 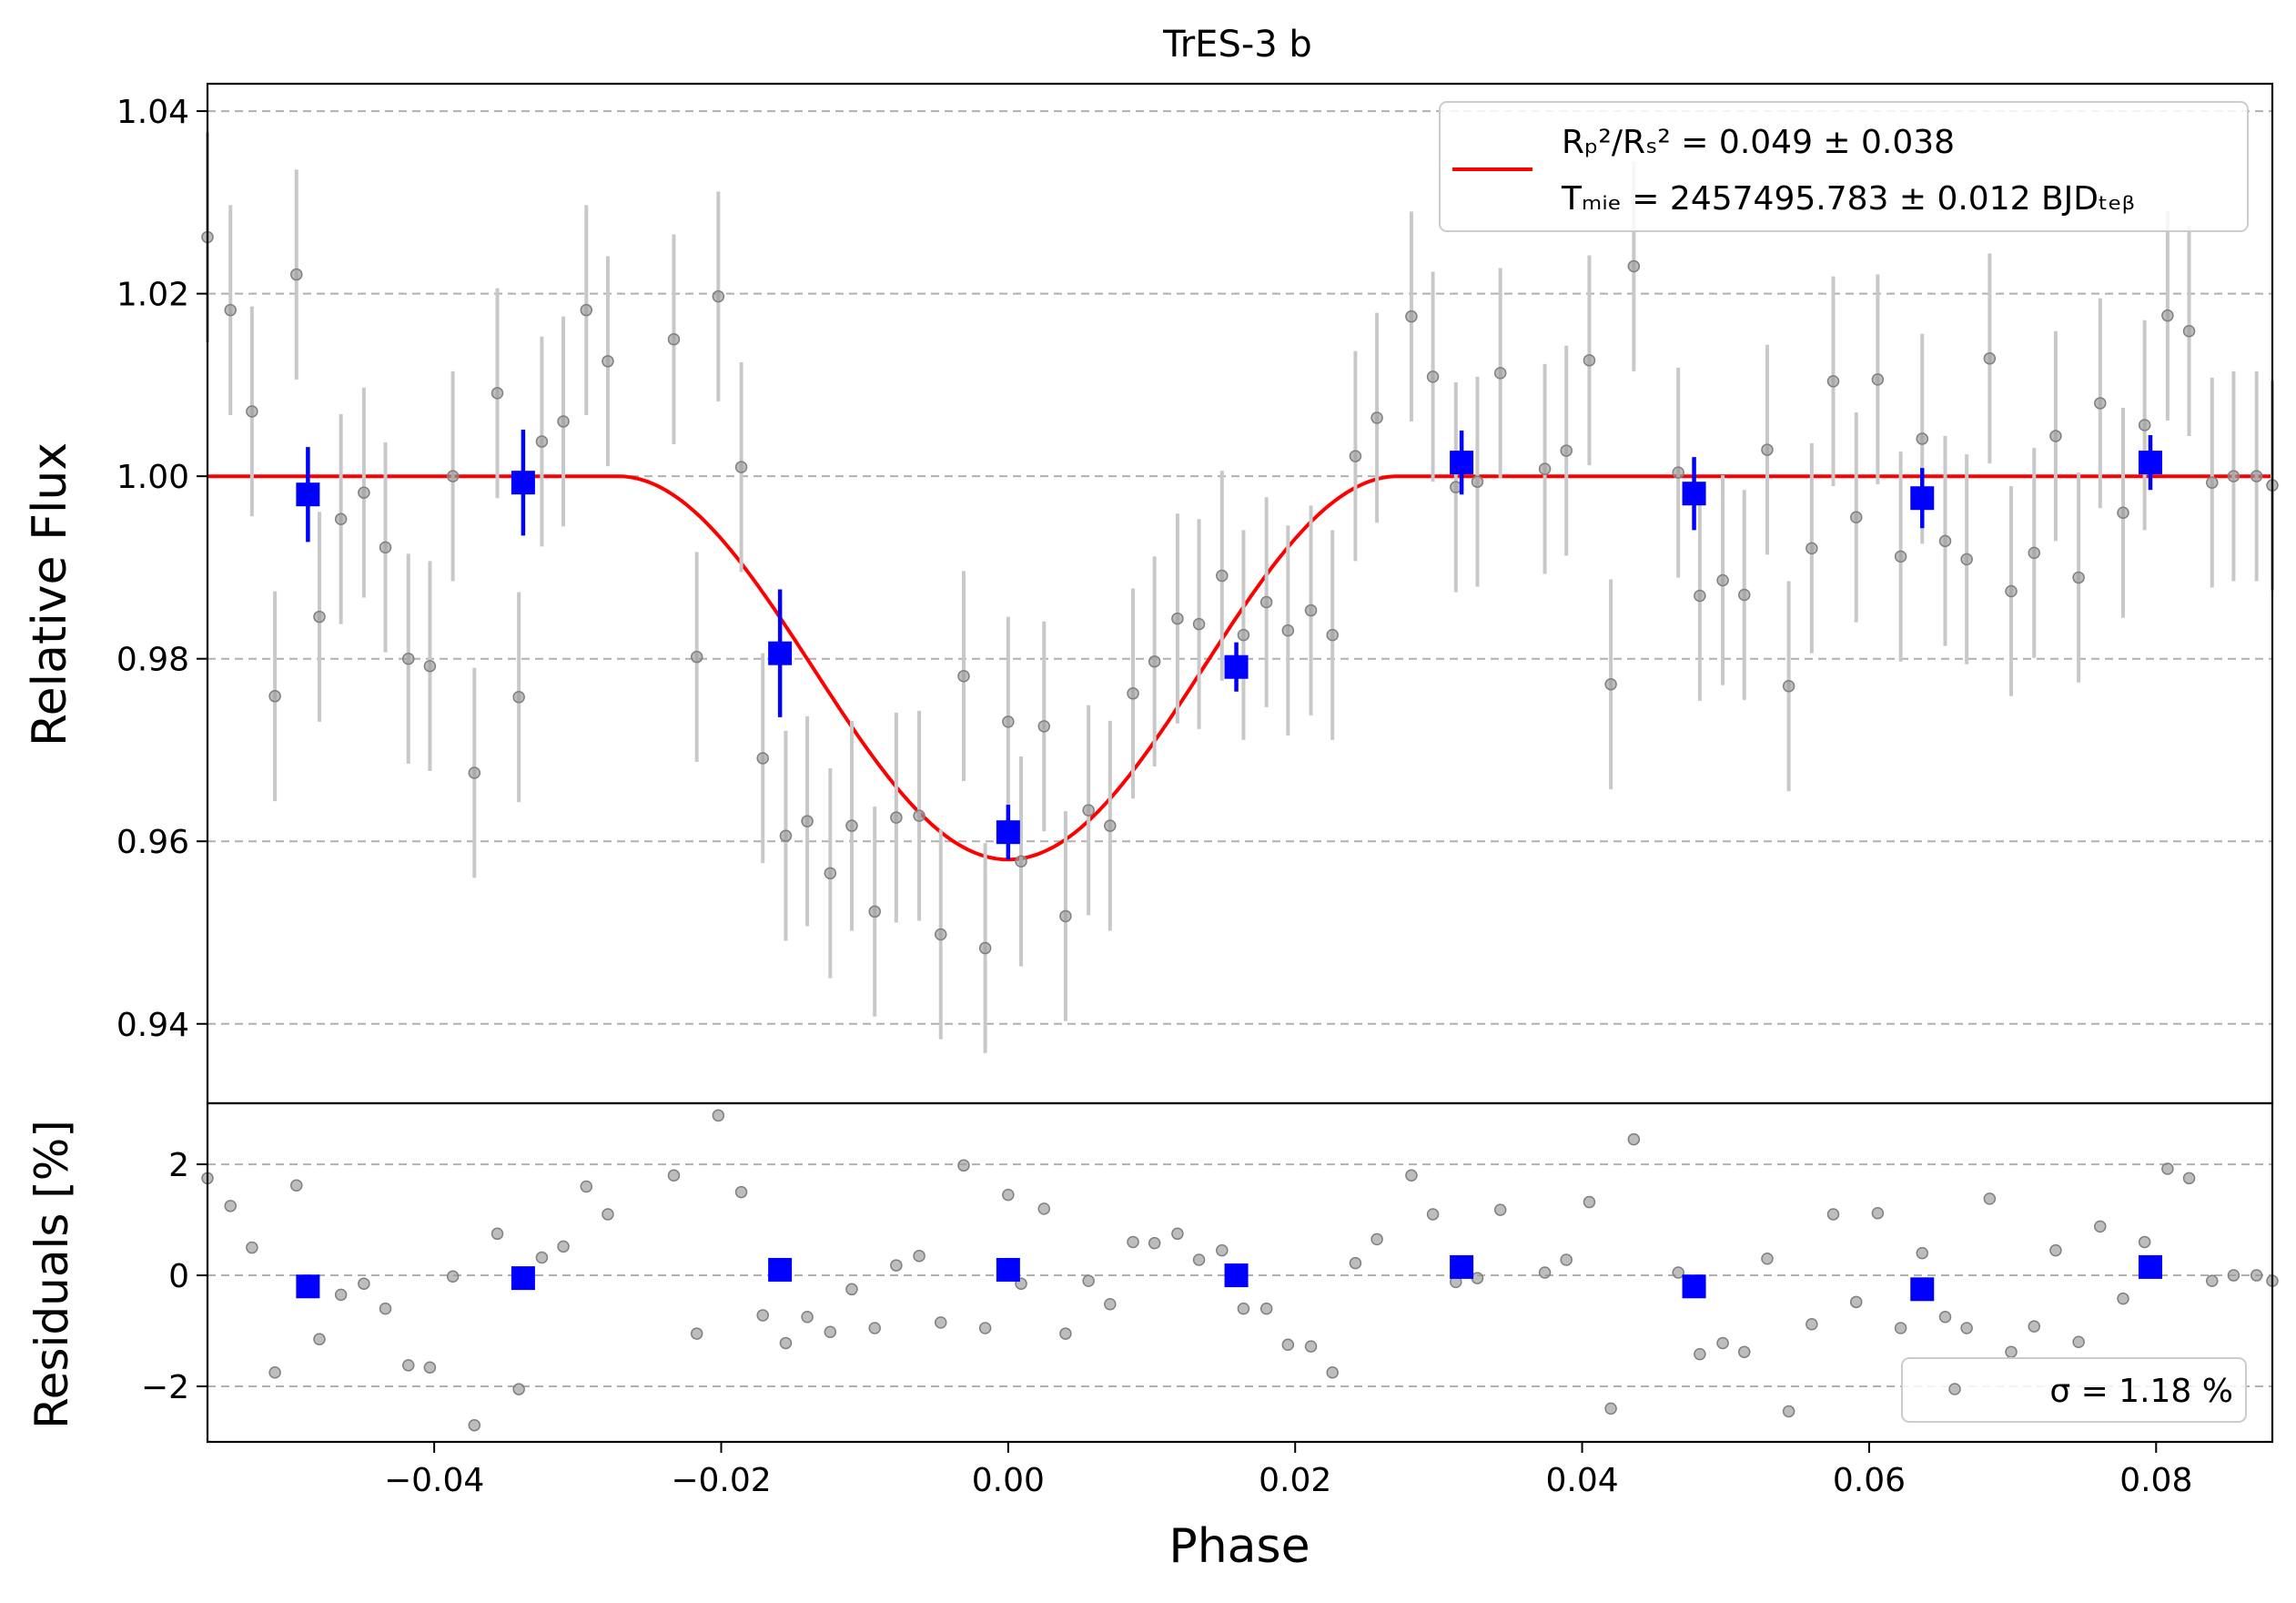 What do you see at coordinates (1288, 1470) in the screenshot?
I see `residuals-x-axis-ticks: −0.04 −0.02 0.00 0.02 0.04 0.06 0.08` at bounding box center [1288, 1470].